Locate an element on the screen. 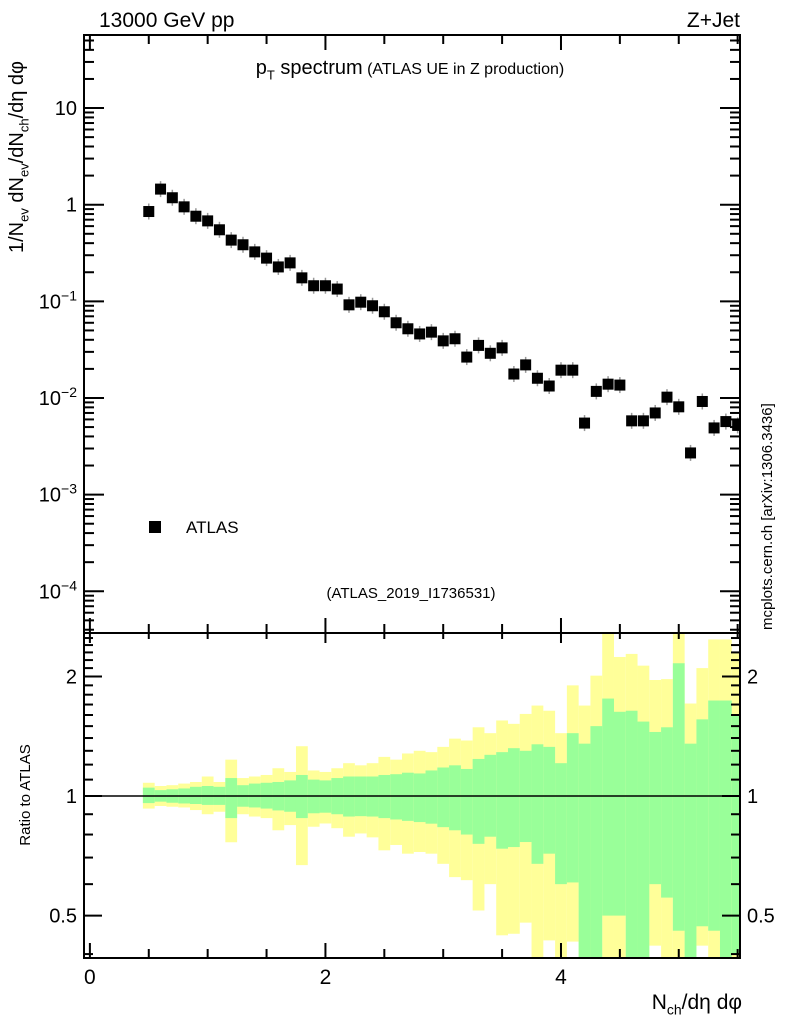  legend-marker is located at coordinates (155, 527).